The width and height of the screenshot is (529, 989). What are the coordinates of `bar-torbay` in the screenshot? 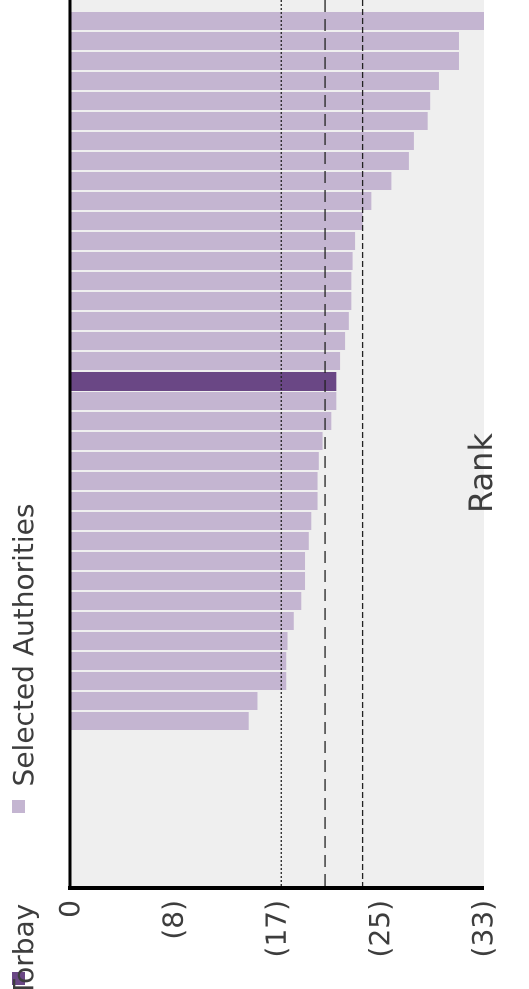 It's located at (204, 381).